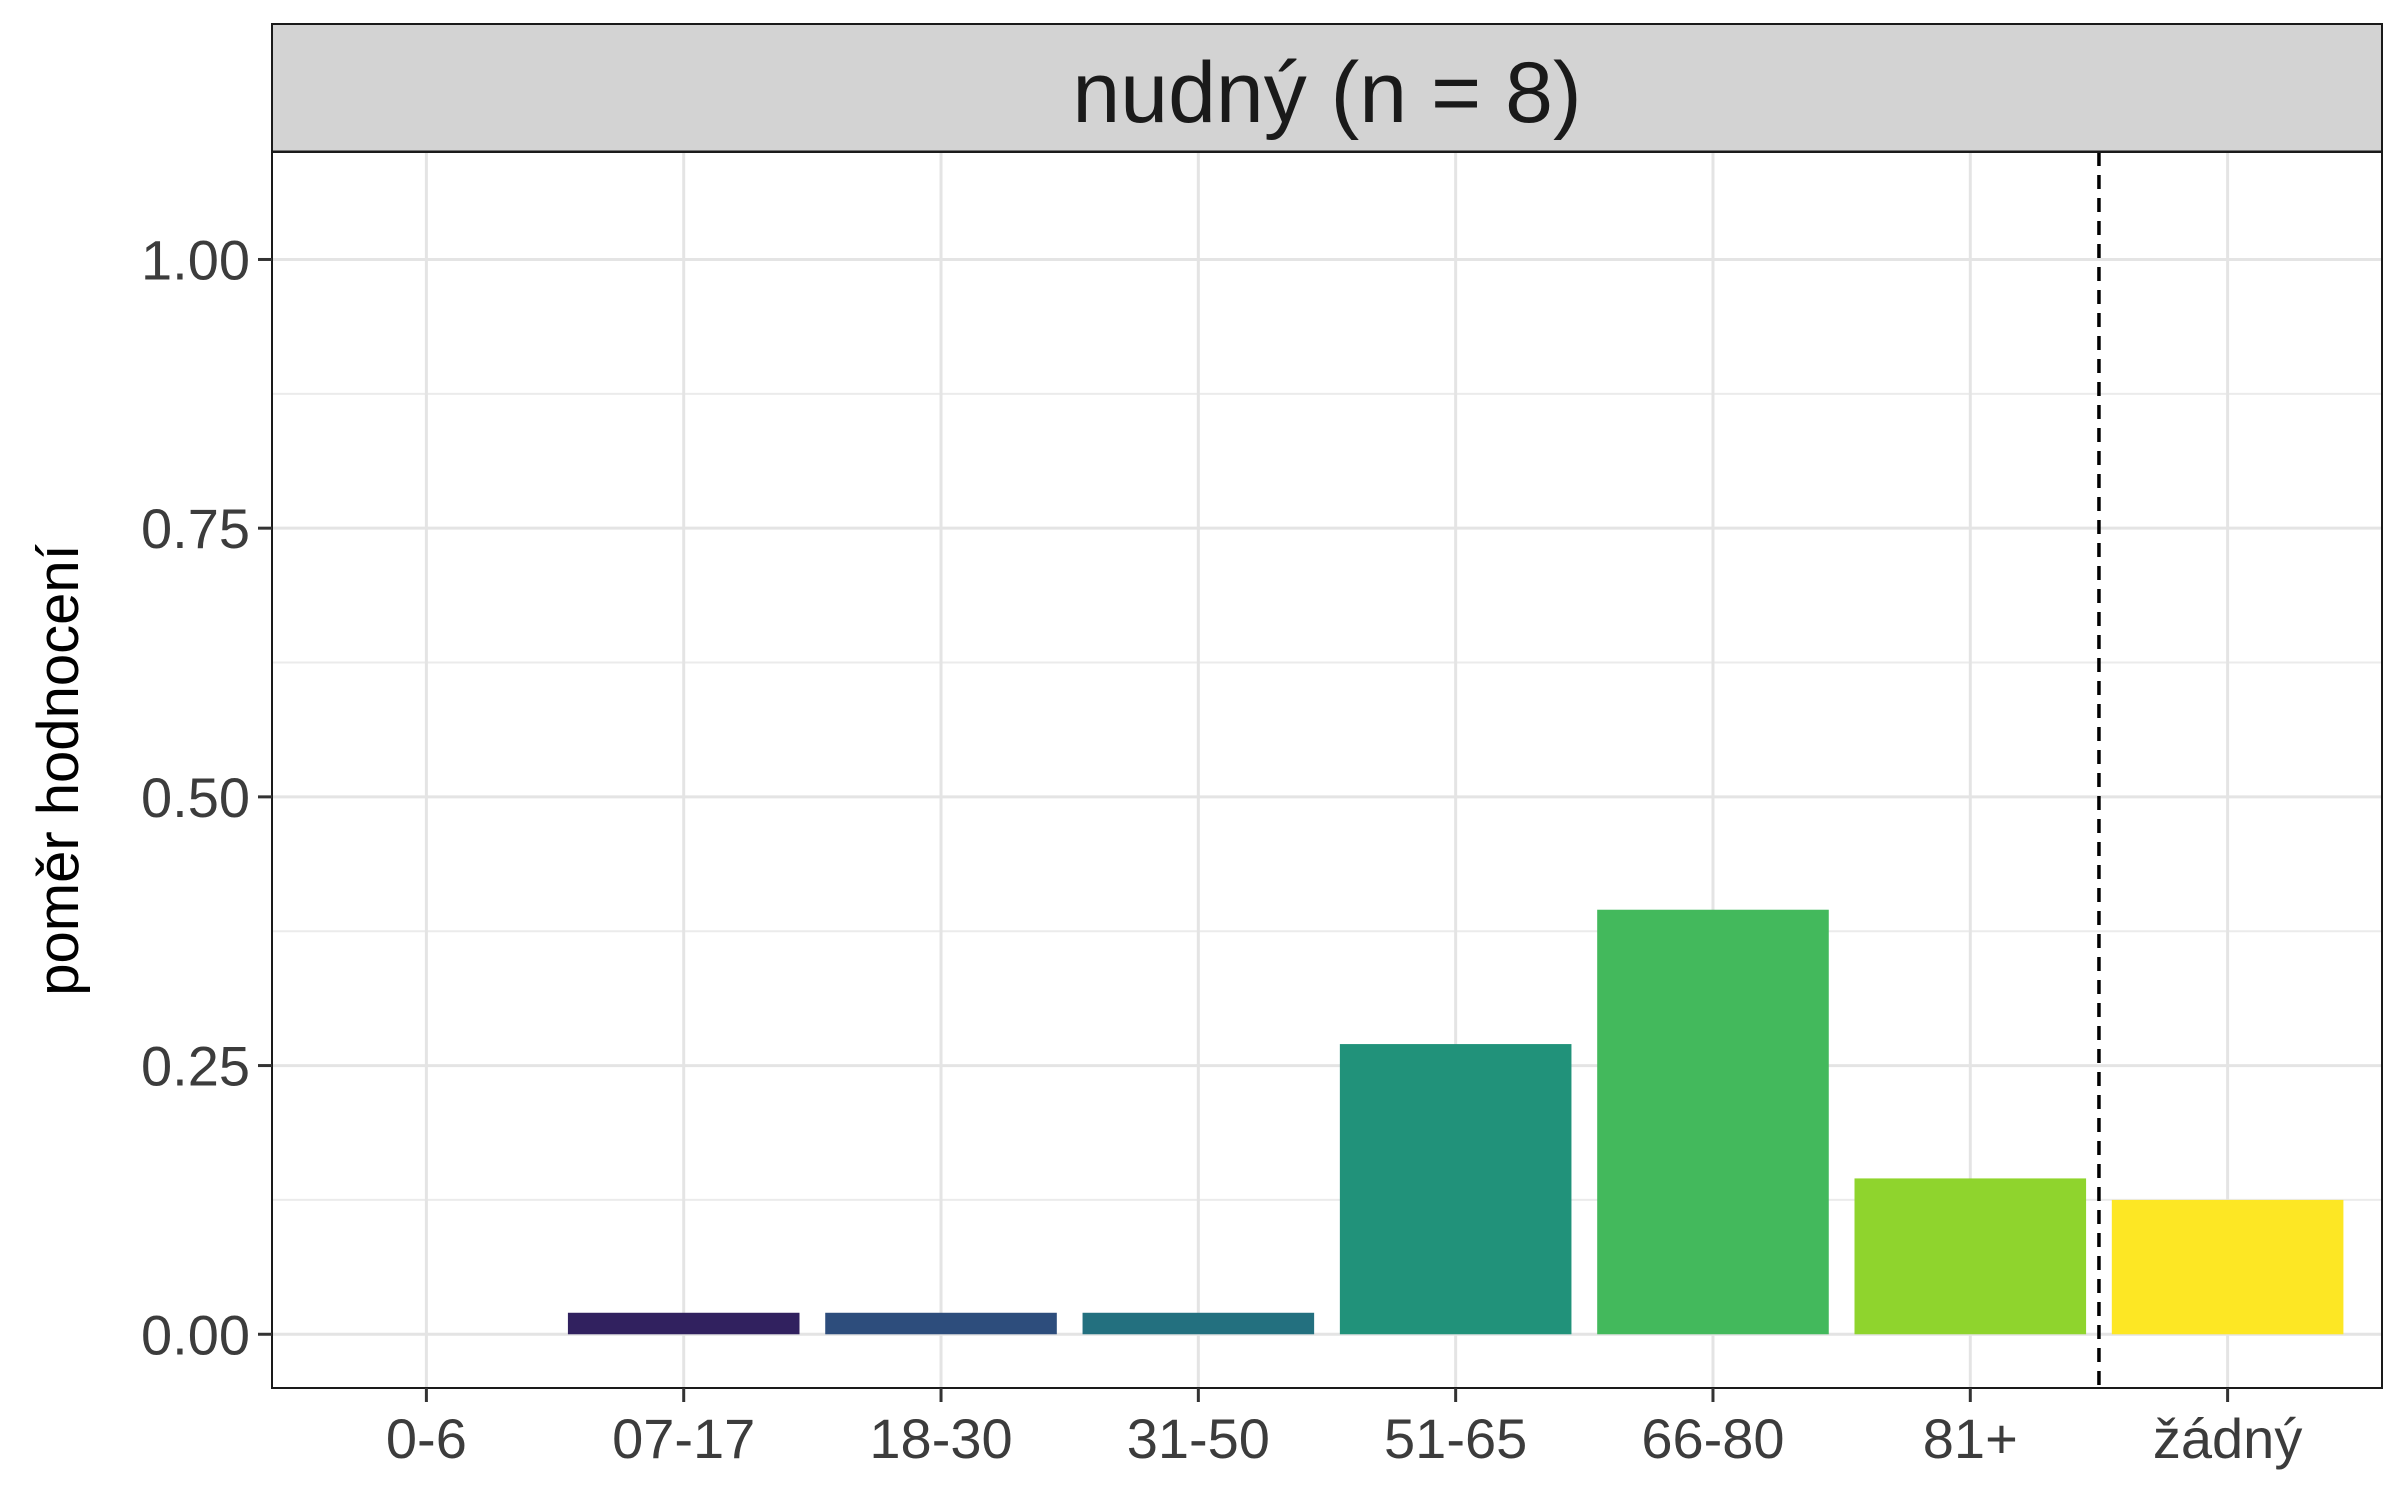 Image resolution: width=2400 pixels, height=1500 pixels. Describe the element at coordinates (58, 769) in the screenshot. I see `y-axis-title: poměr hodnocení` at that location.